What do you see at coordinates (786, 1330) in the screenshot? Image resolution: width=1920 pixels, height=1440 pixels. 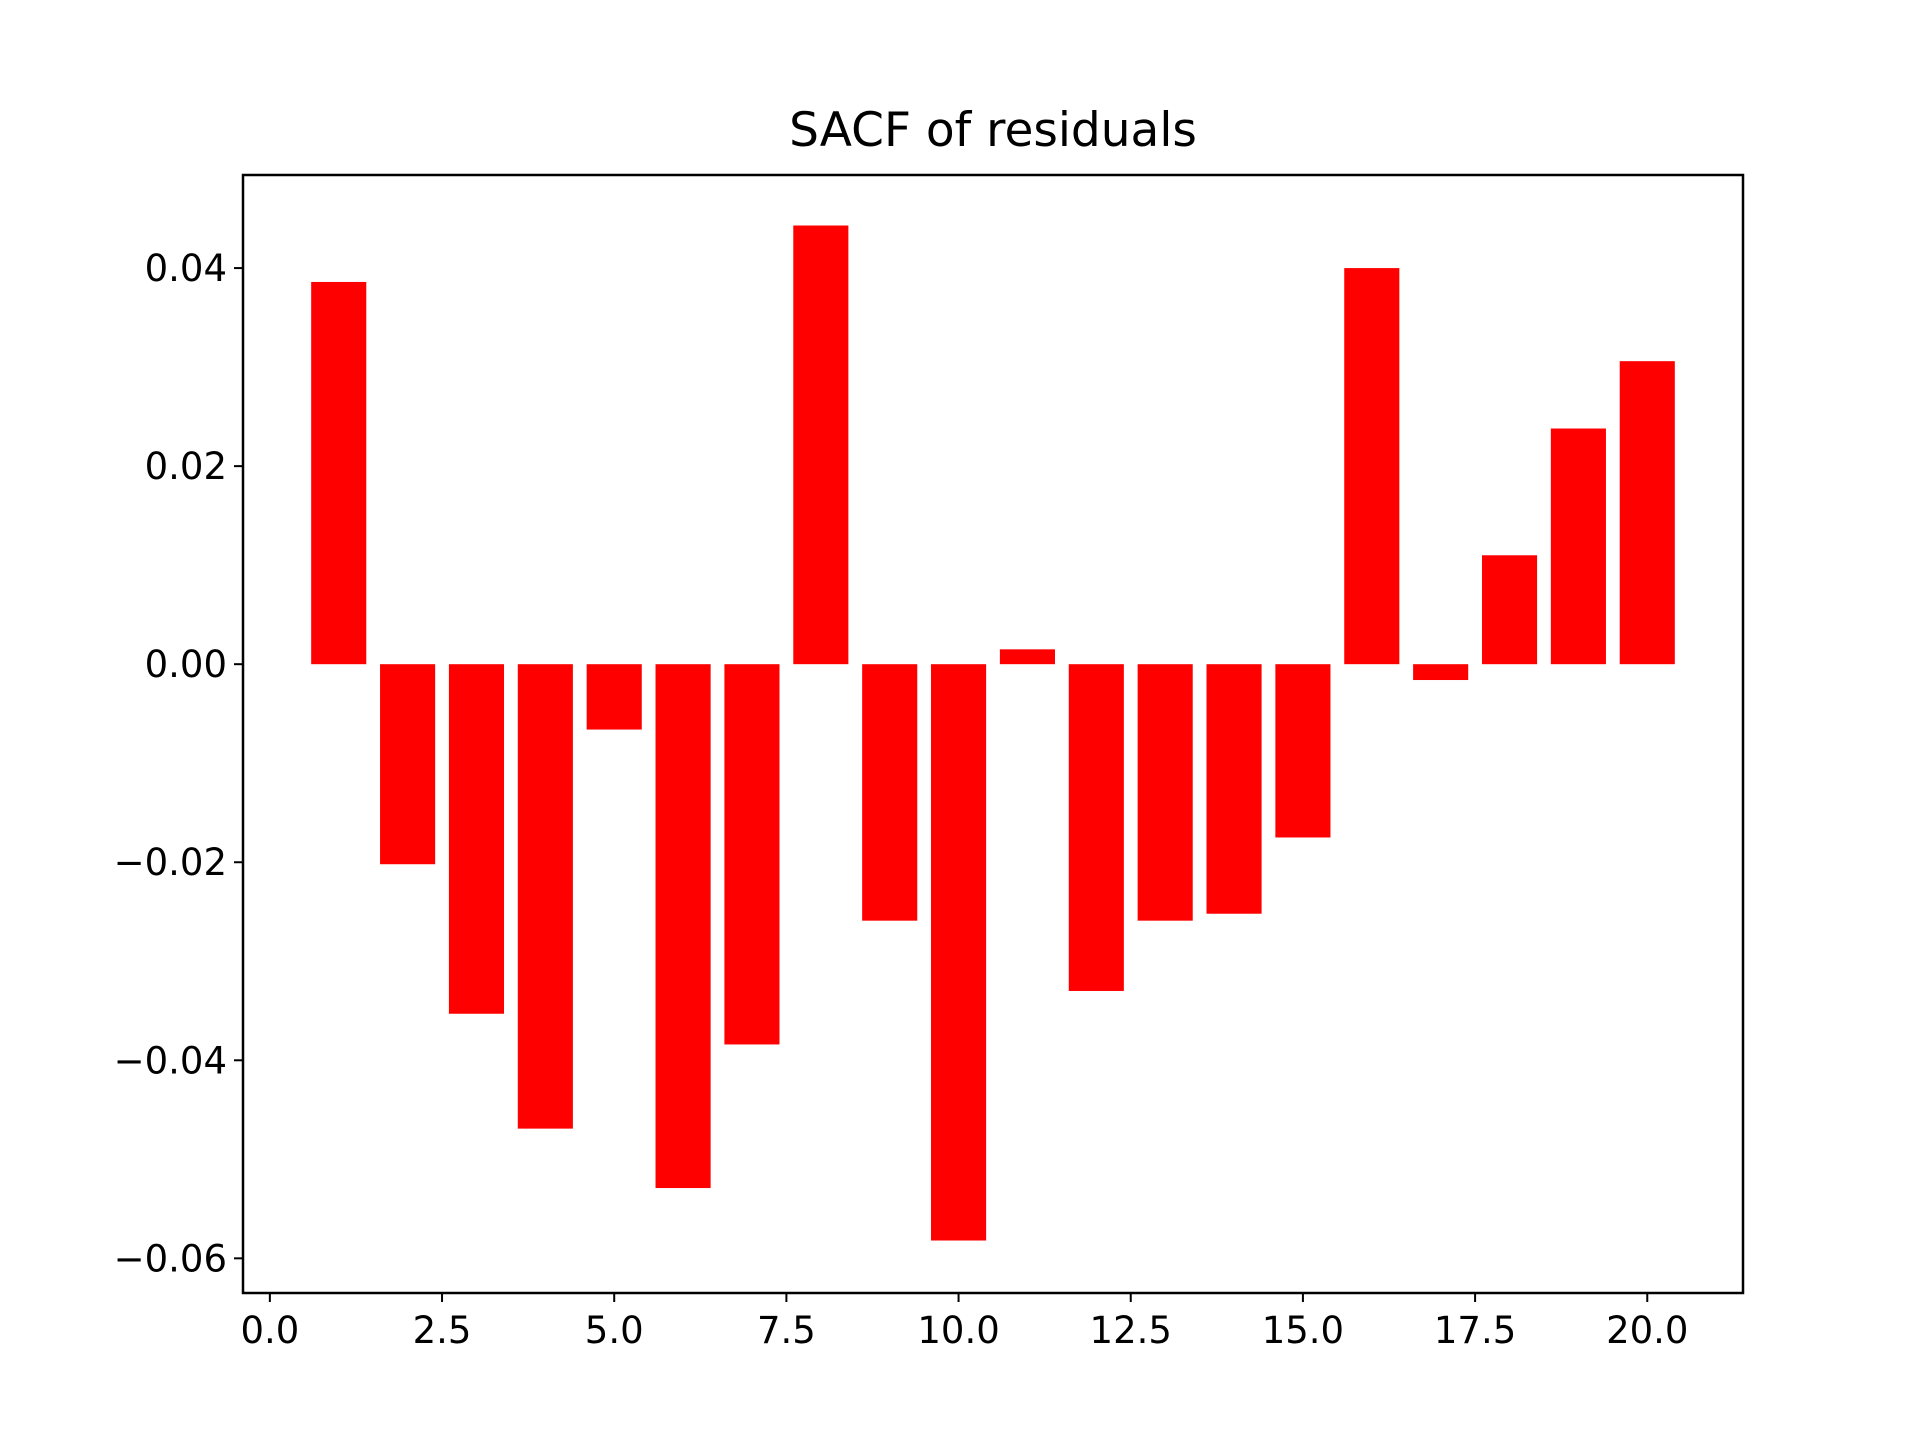 I see `x-tick-label: 7.5` at bounding box center [786, 1330].